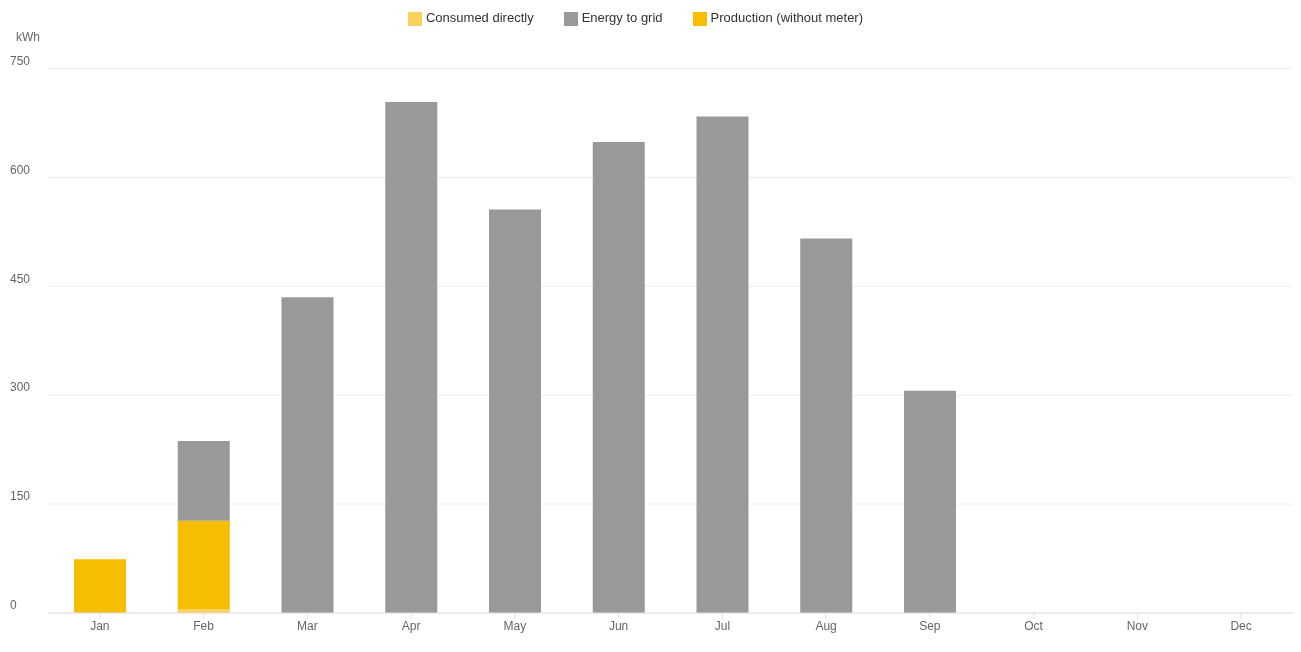 Image resolution: width=1301 pixels, height=652 pixels. Describe the element at coordinates (20, 278) in the screenshot. I see `y-tick-label: 450` at that location.